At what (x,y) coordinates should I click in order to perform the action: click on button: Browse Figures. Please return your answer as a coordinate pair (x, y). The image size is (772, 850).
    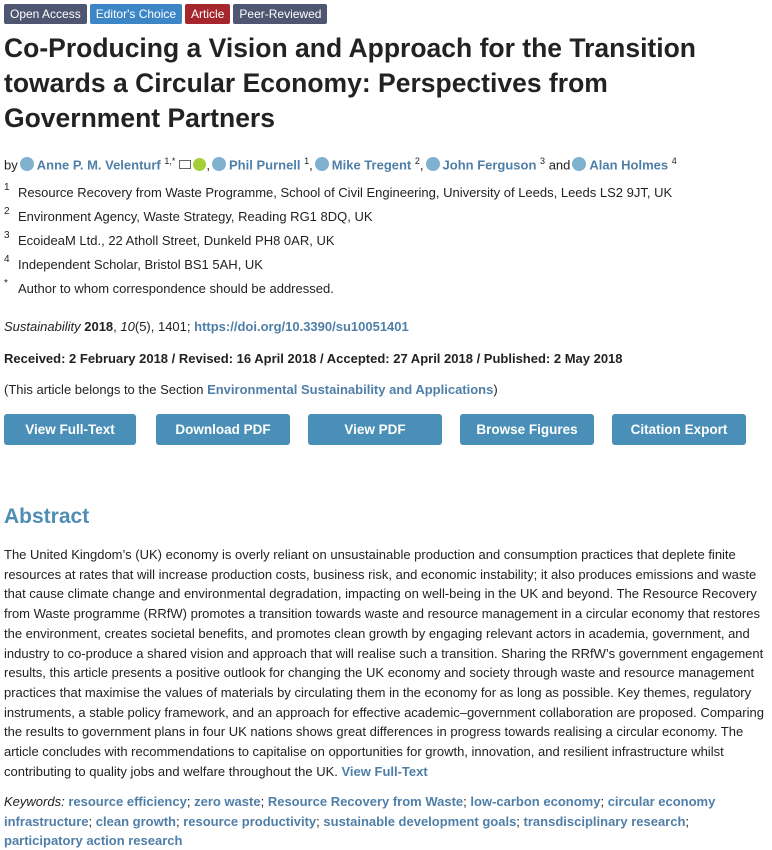
    Looking at the image, I should click on (527, 429).